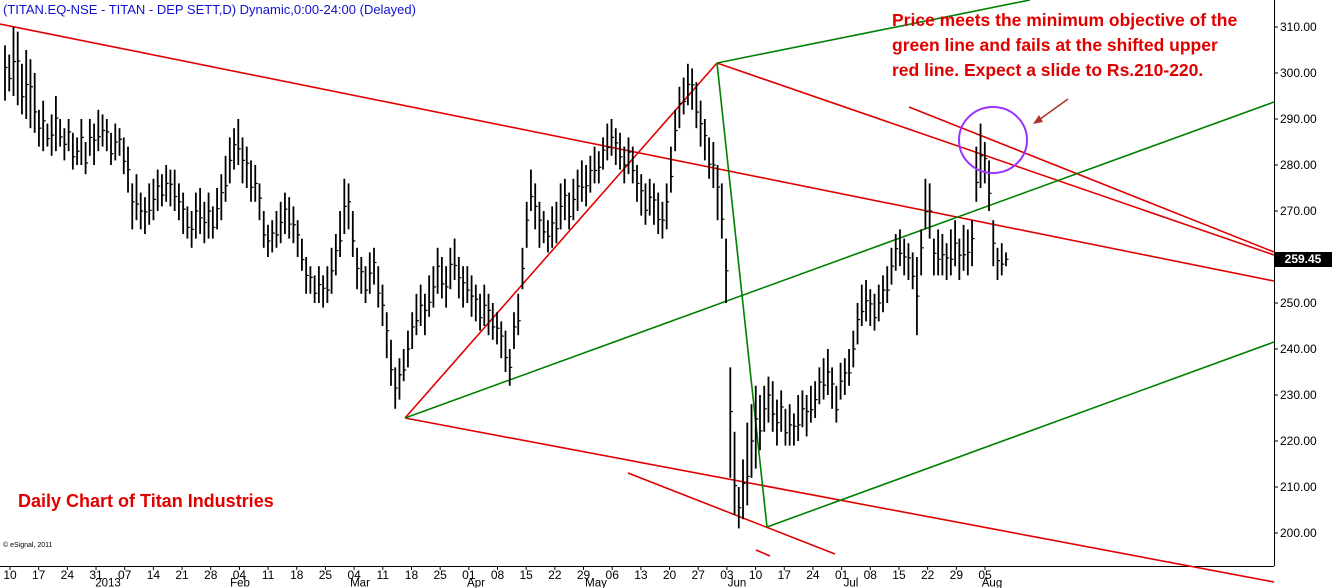  What do you see at coordinates (992, 583) in the screenshot?
I see `month-label: Aug` at bounding box center [992, 583].